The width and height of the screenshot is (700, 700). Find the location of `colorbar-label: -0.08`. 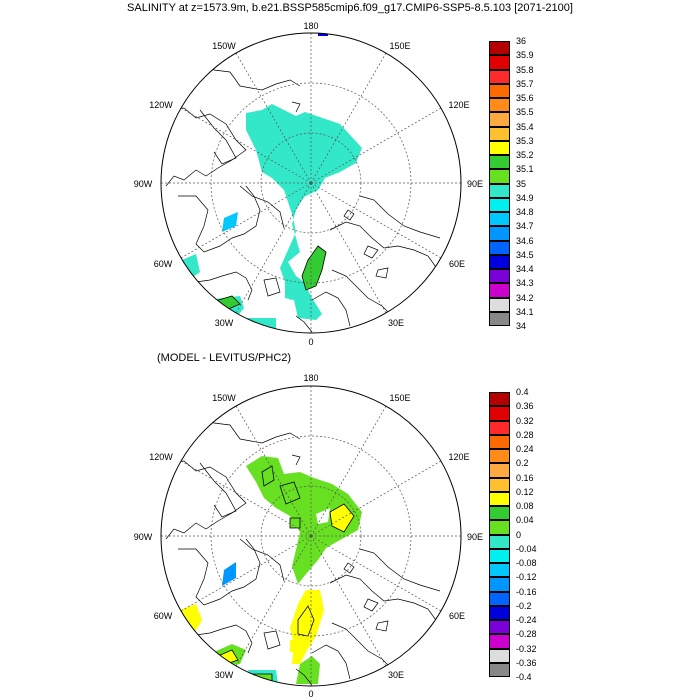

colorbar-label: -0.08 is located at coordinates (526, 563).